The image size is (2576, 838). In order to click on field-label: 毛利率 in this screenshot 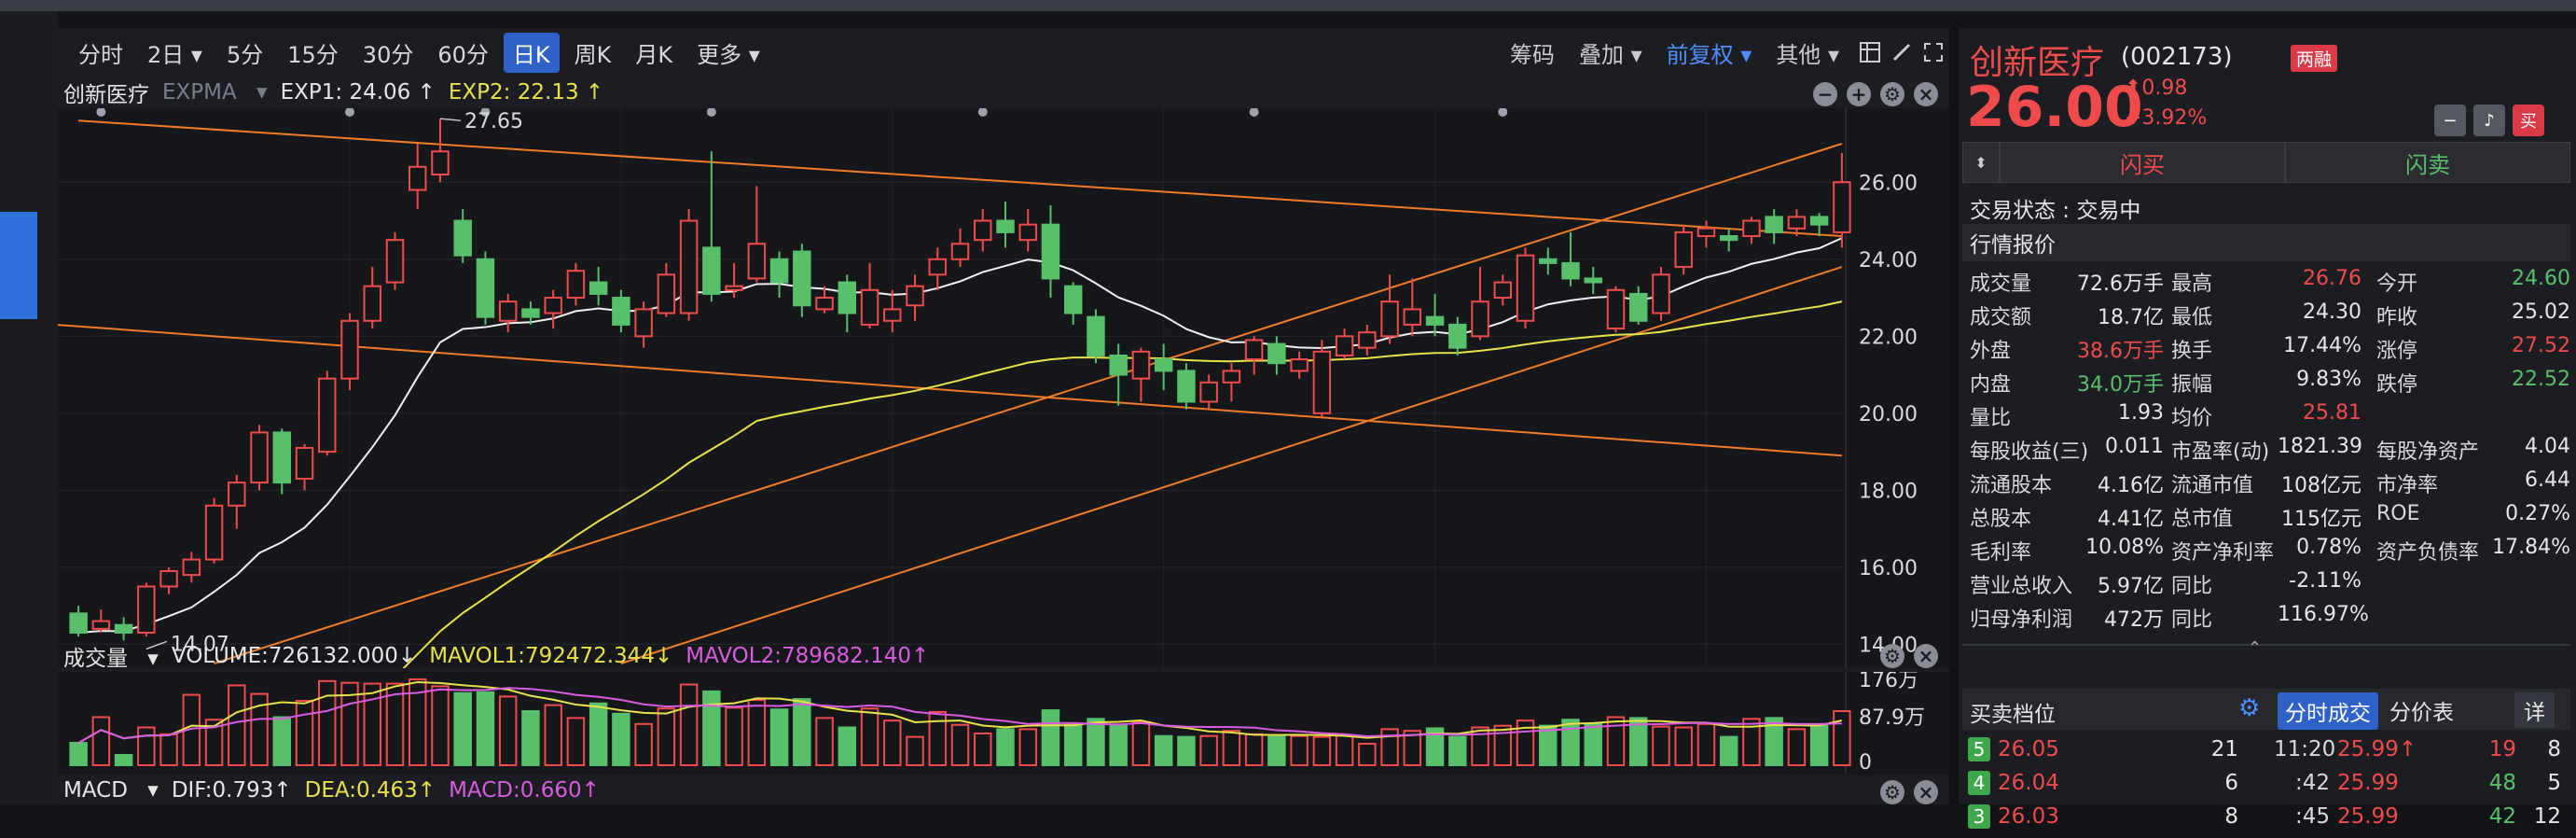, I will do `click(2001, 553)`.